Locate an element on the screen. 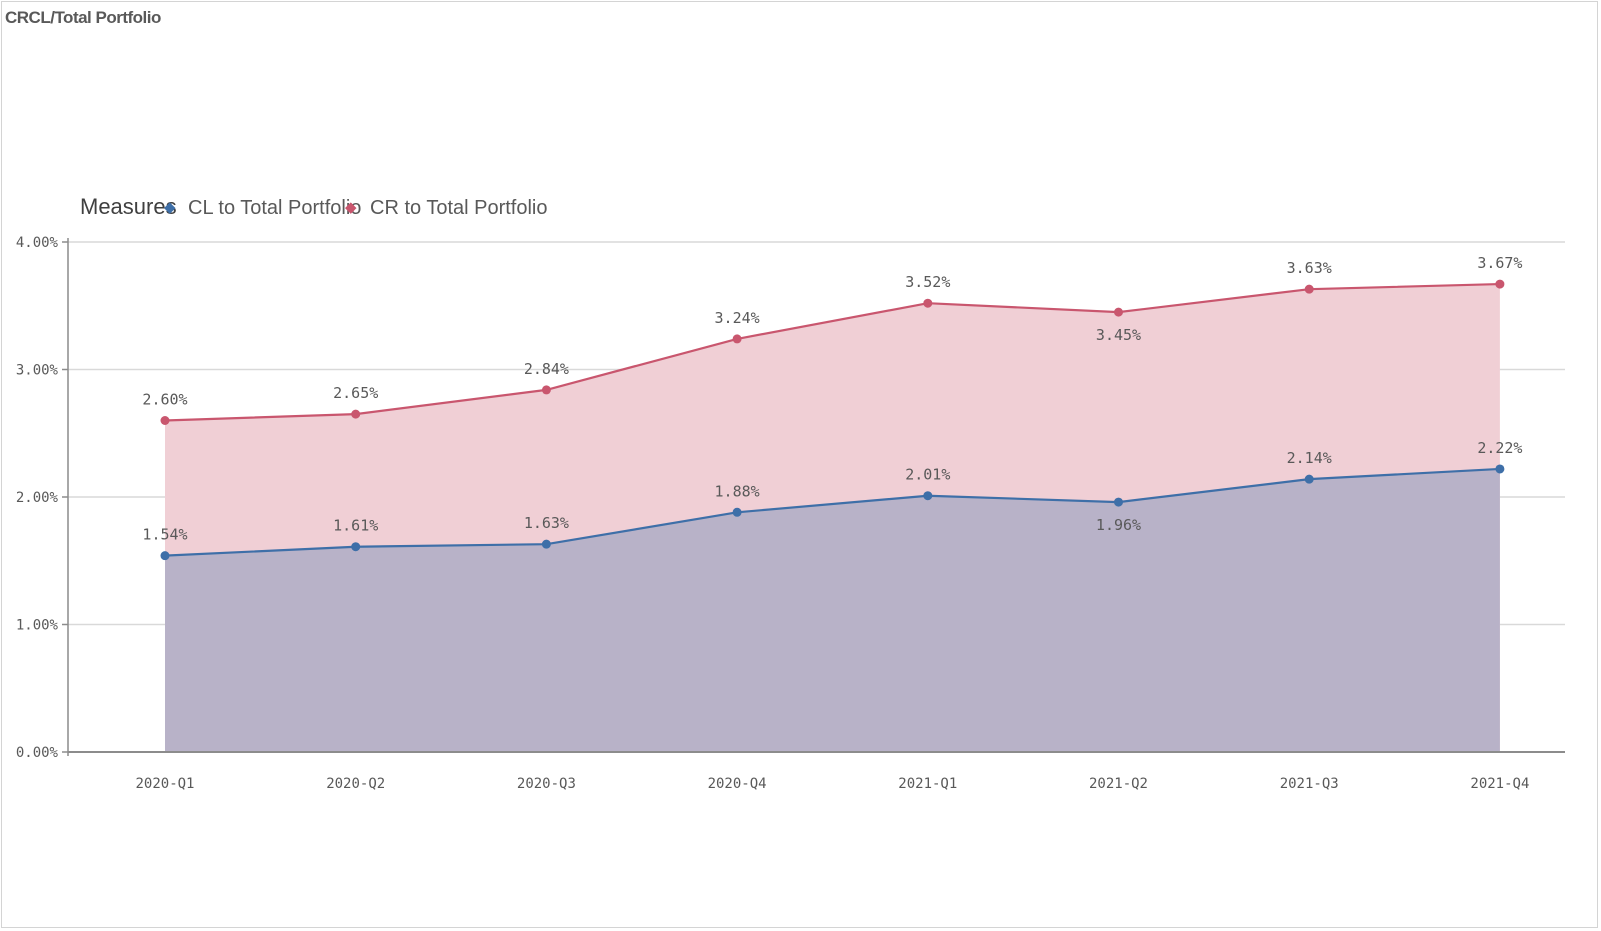 Image resolution: width=1601 pixels, height=931 pixels. y-tick-label: 0.00% is located at coordinates (37, 753).